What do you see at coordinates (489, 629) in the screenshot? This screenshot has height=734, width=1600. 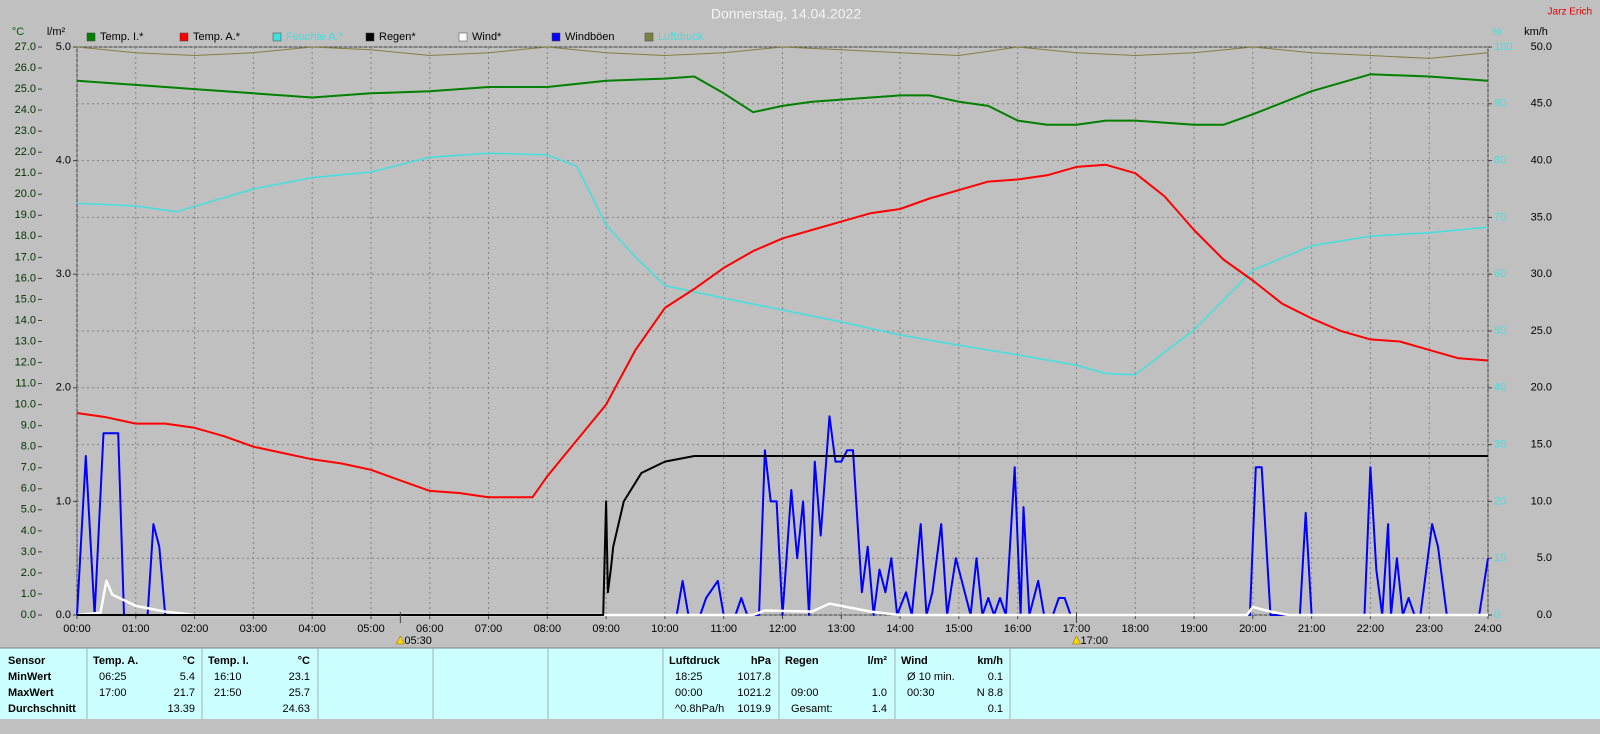 I see `x-tick-label: 07:00` at bounding box center [489, 629].